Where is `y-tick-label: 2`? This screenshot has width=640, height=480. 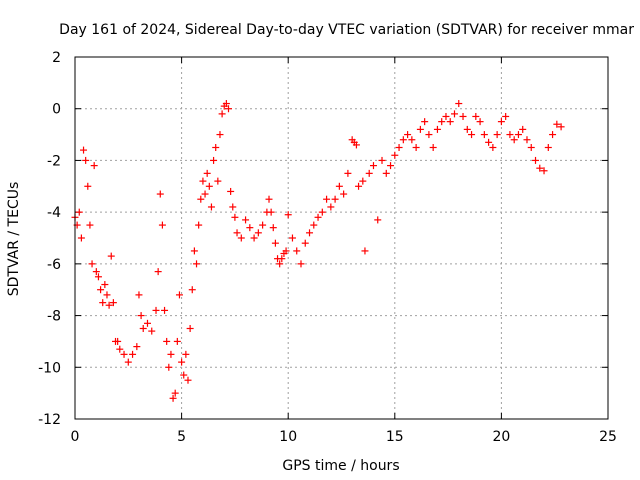 y-tick-label: 2 is located at coordinates (56, 58).